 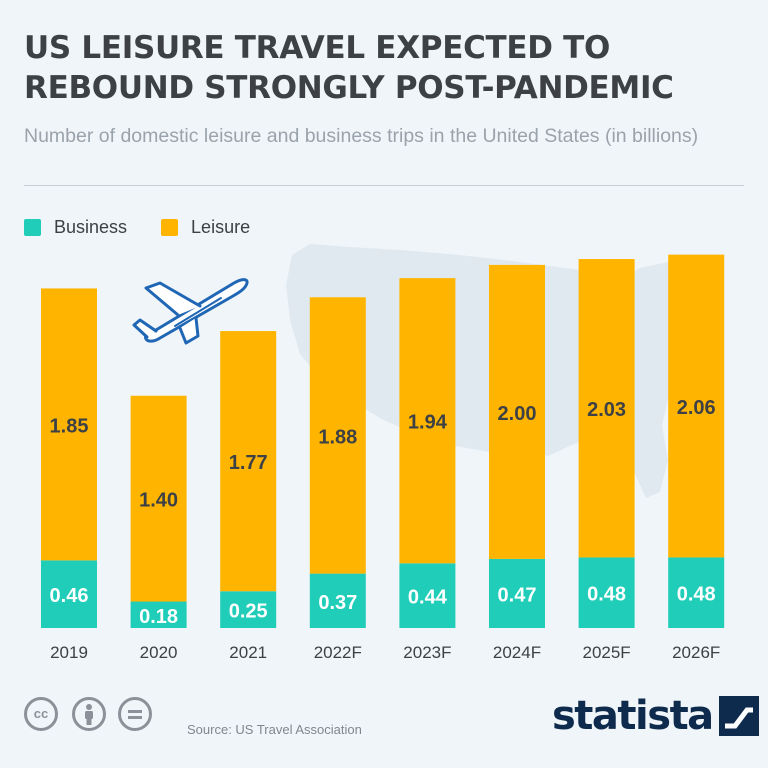 I want to click on value-label-business-2026f: 0.48, so click(x=696, y=595).